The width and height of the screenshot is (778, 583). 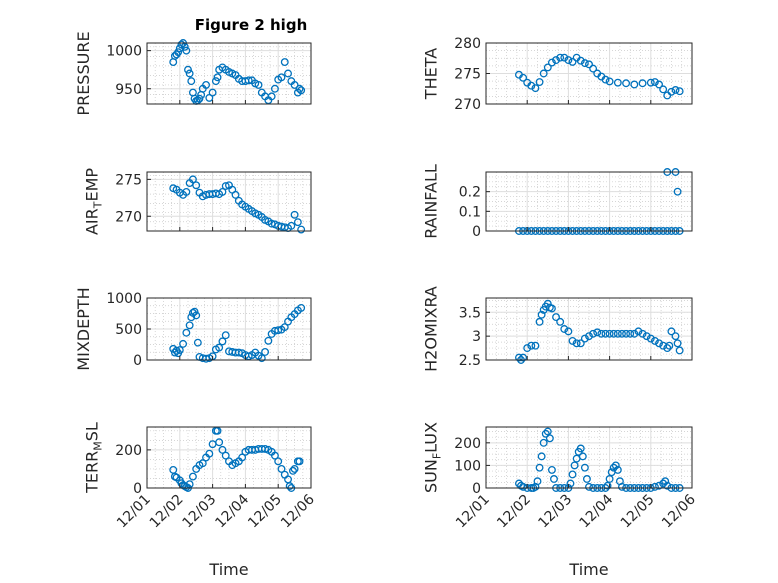 I want to click on x-tick-label: 12/04, so click(x=597, y=511).